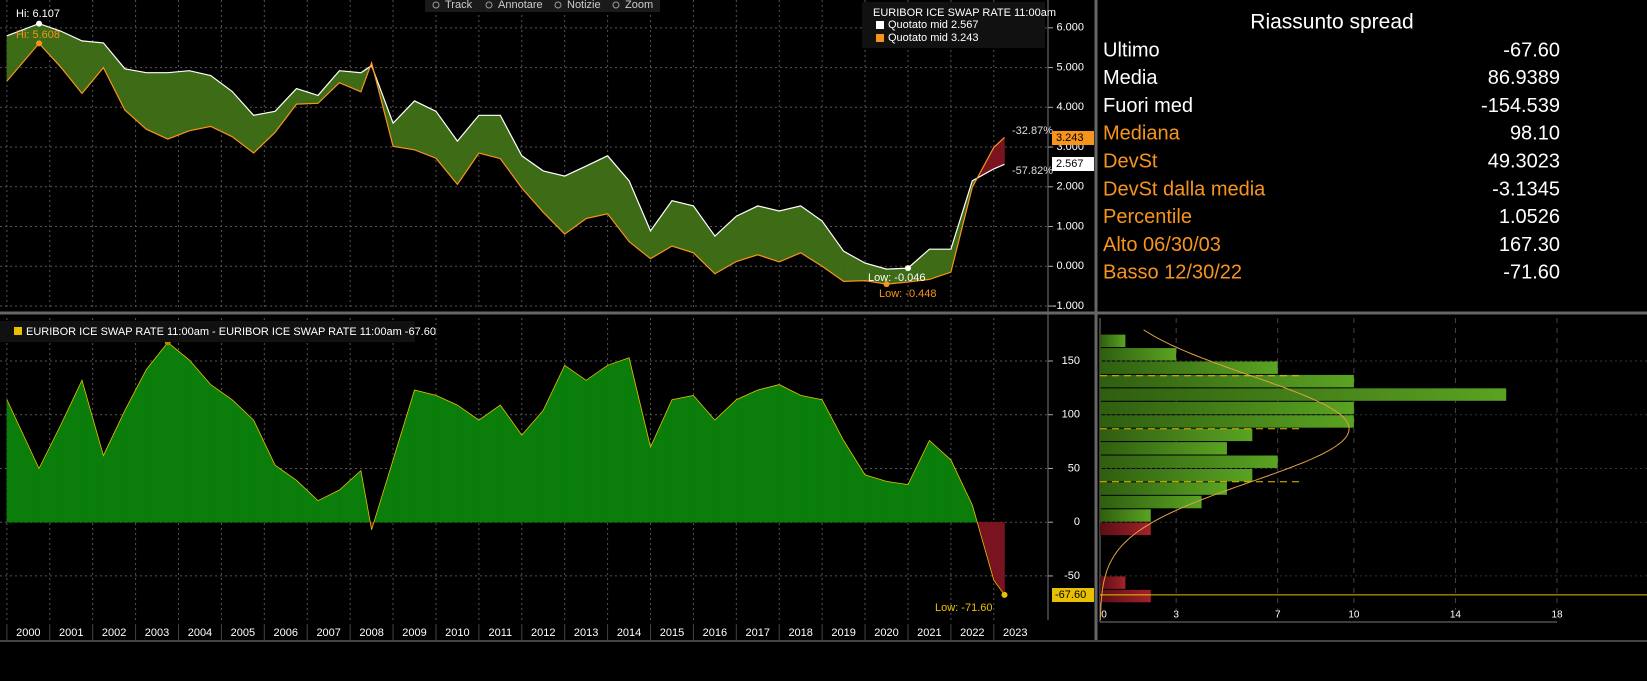 This screenshot has height=681, width=1647. Describe the element at coordinates (18, 331) in the screenshot. I see `legend-swatch` at that location.